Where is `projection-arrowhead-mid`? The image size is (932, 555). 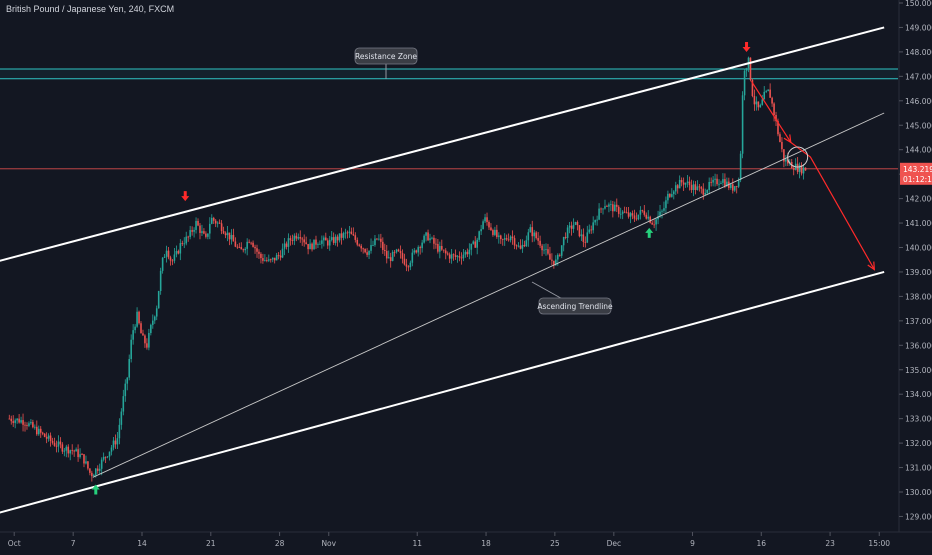 projection-arrowhead-mid is located at coordinates (787, 139).